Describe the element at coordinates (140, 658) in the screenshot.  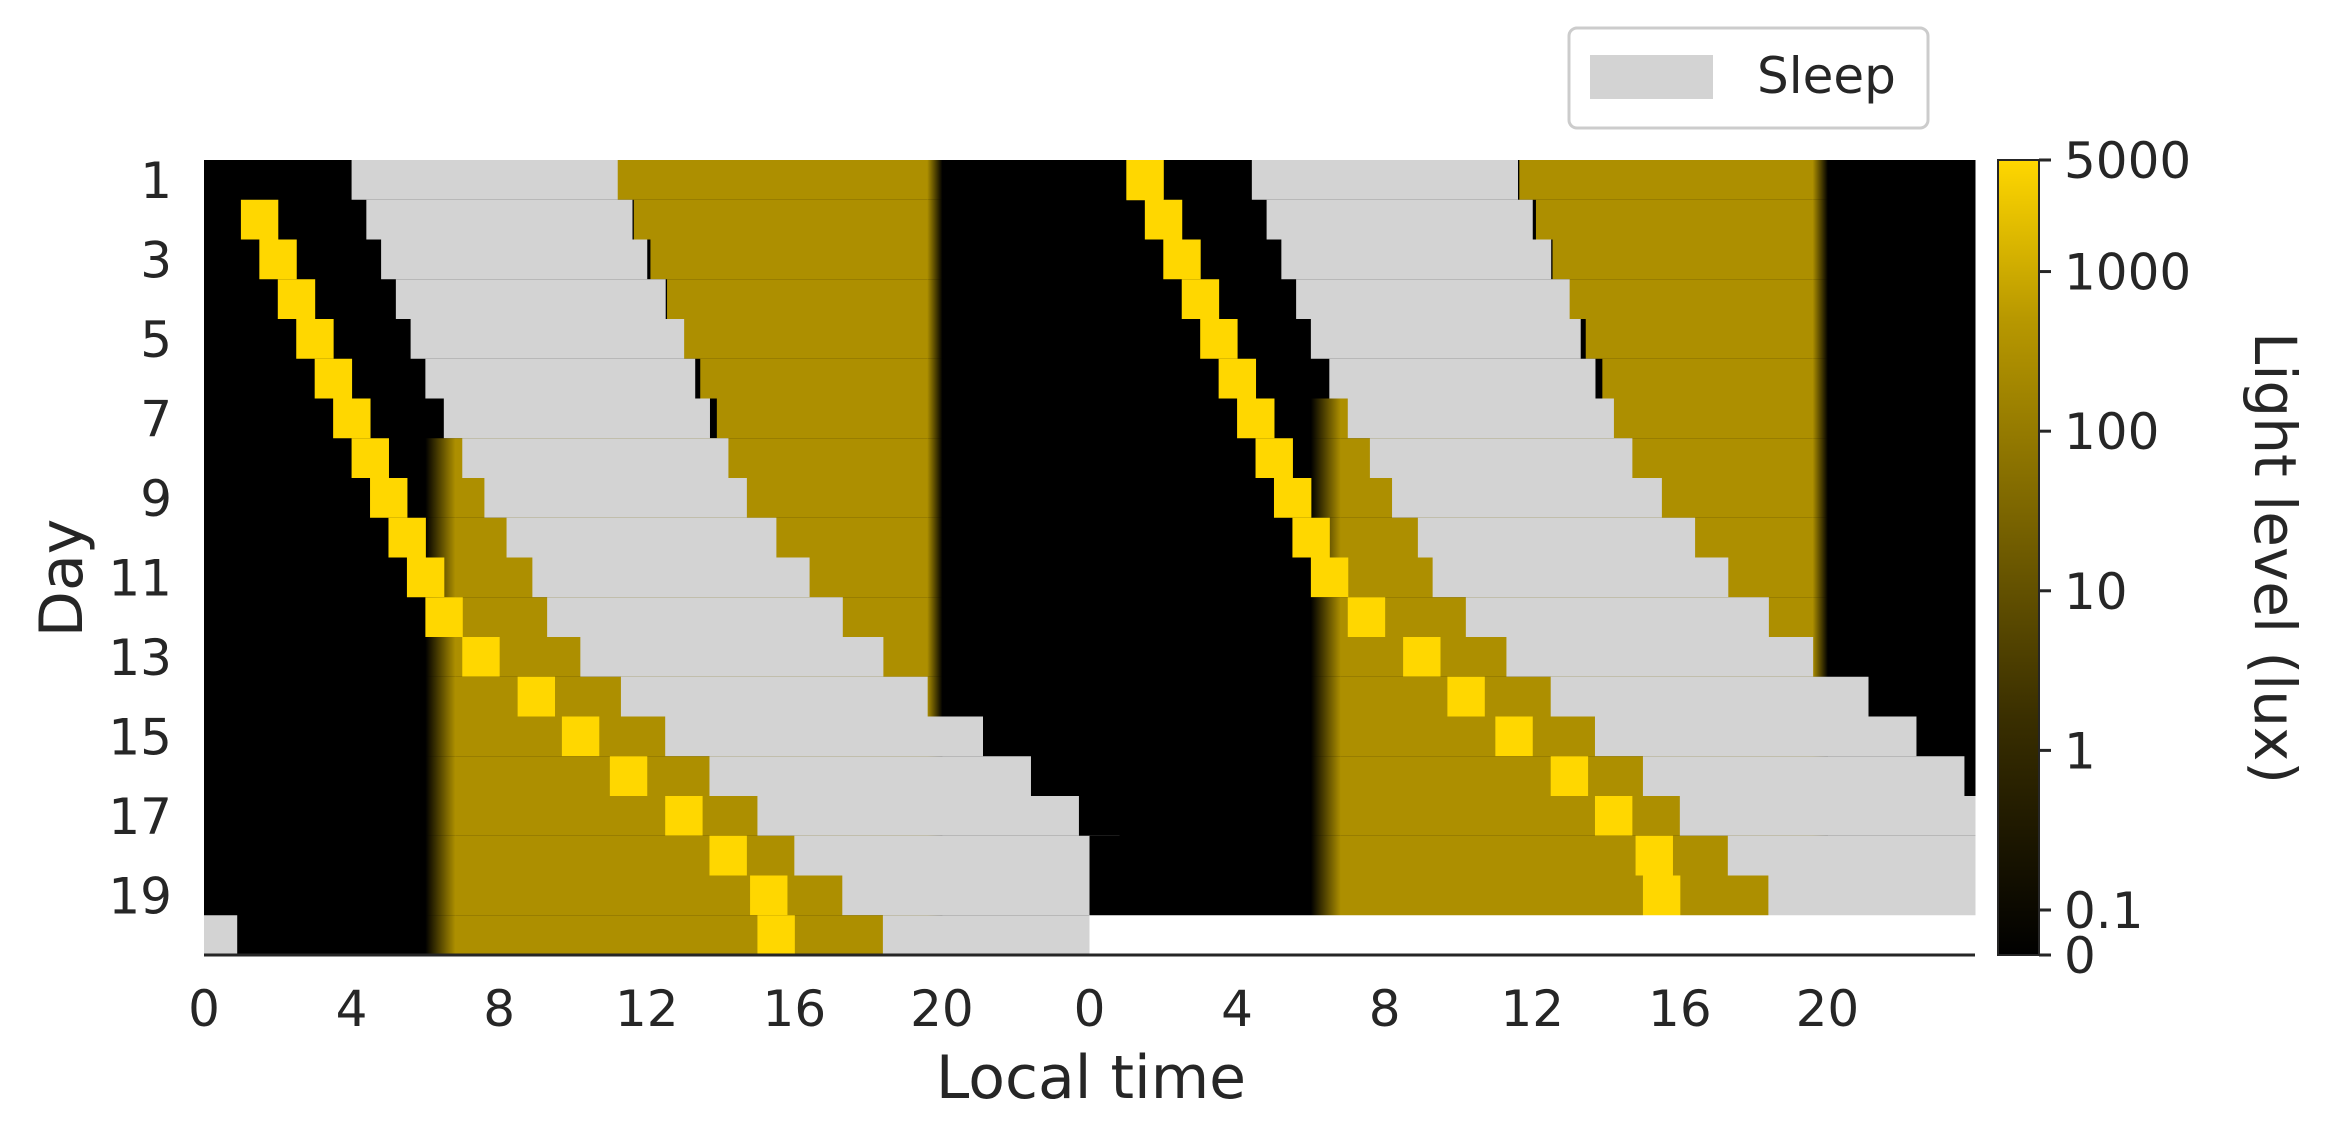
I see `y-tick-label: 13` at that location.